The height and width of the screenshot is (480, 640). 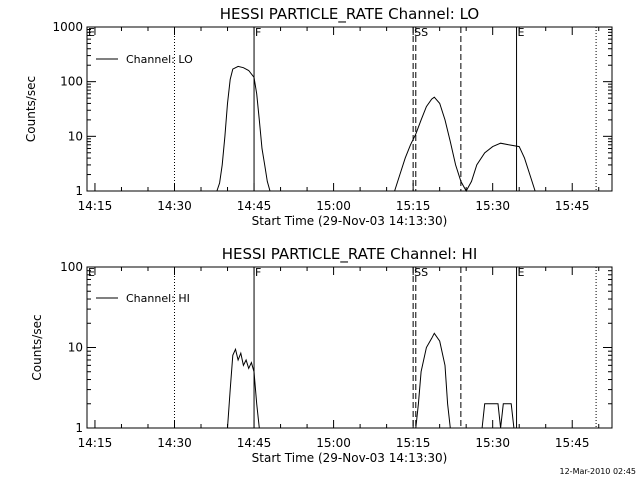 What do you see at coordinates (350, 254) in the screenshot?
I see `chart-title: HESSI PARTICLE_RATE Channel: HI` at bounding box center [350, 254].